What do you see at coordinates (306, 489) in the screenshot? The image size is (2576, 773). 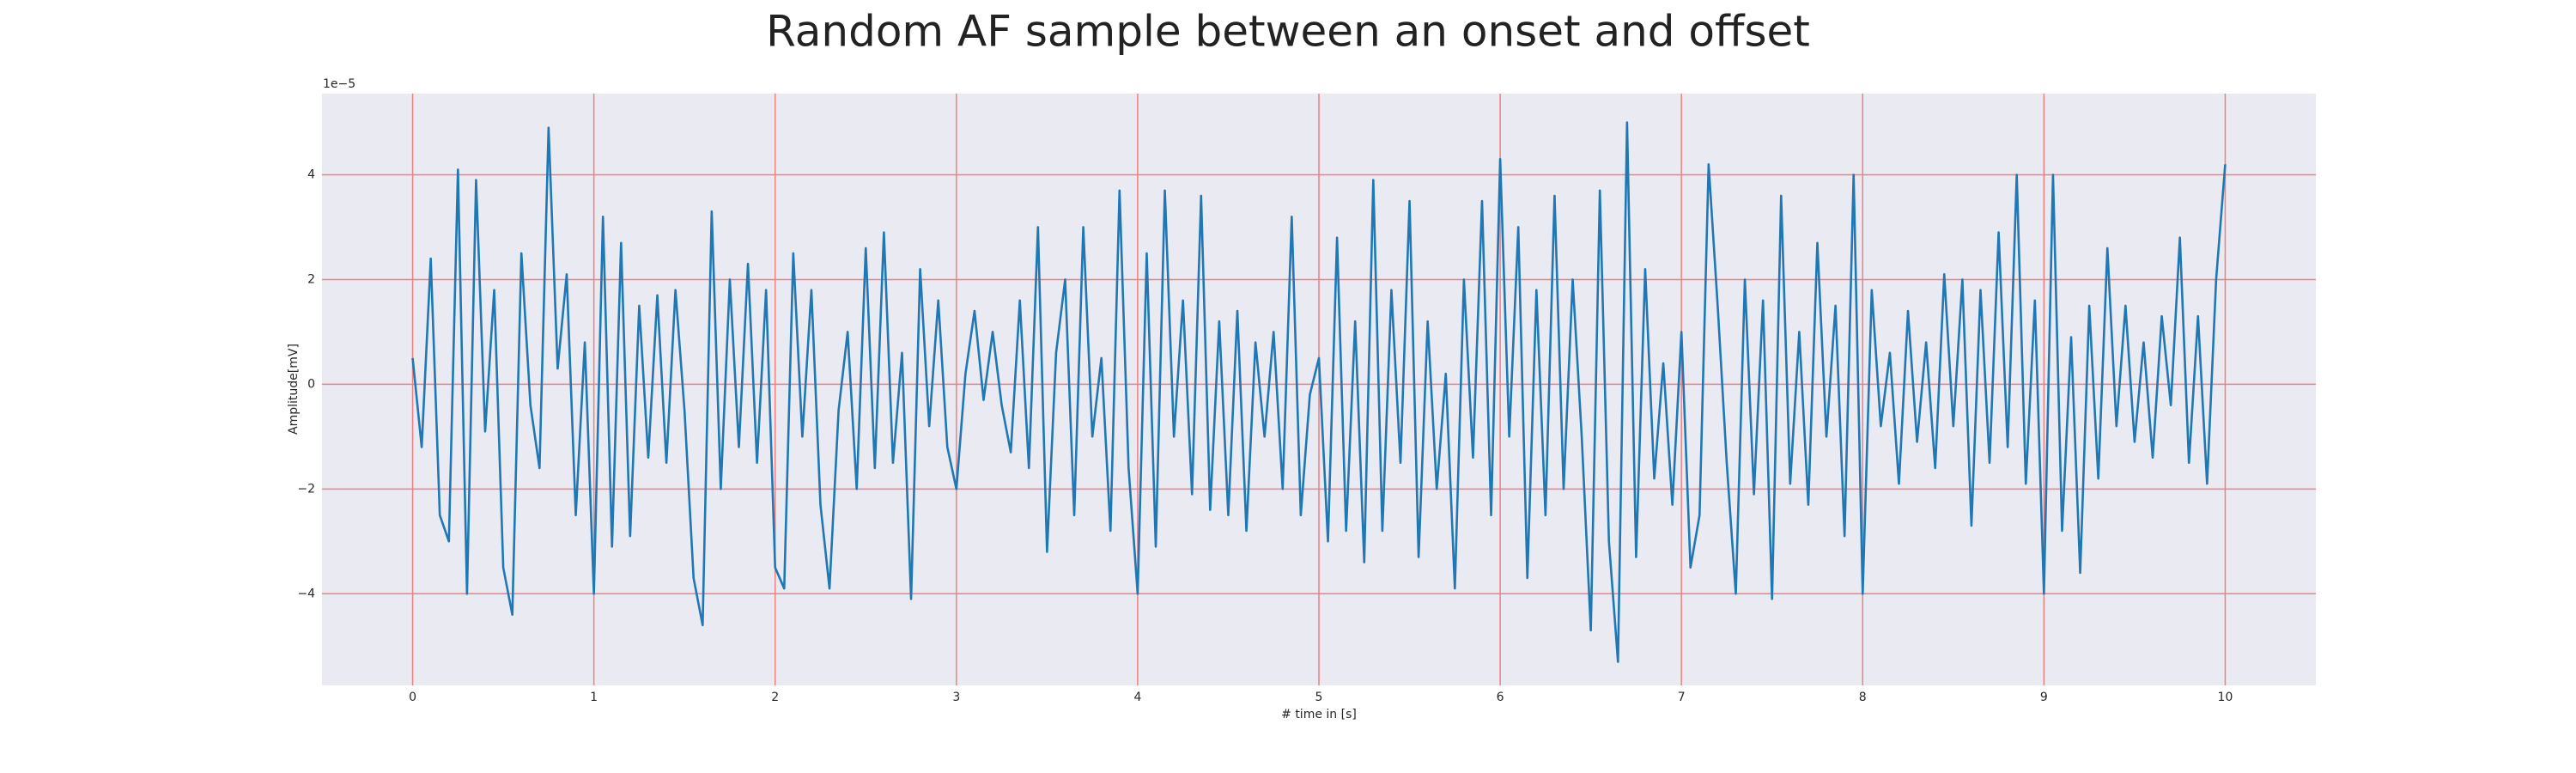 I see `y-tick-label: −2` at bounding box center [306, 489].